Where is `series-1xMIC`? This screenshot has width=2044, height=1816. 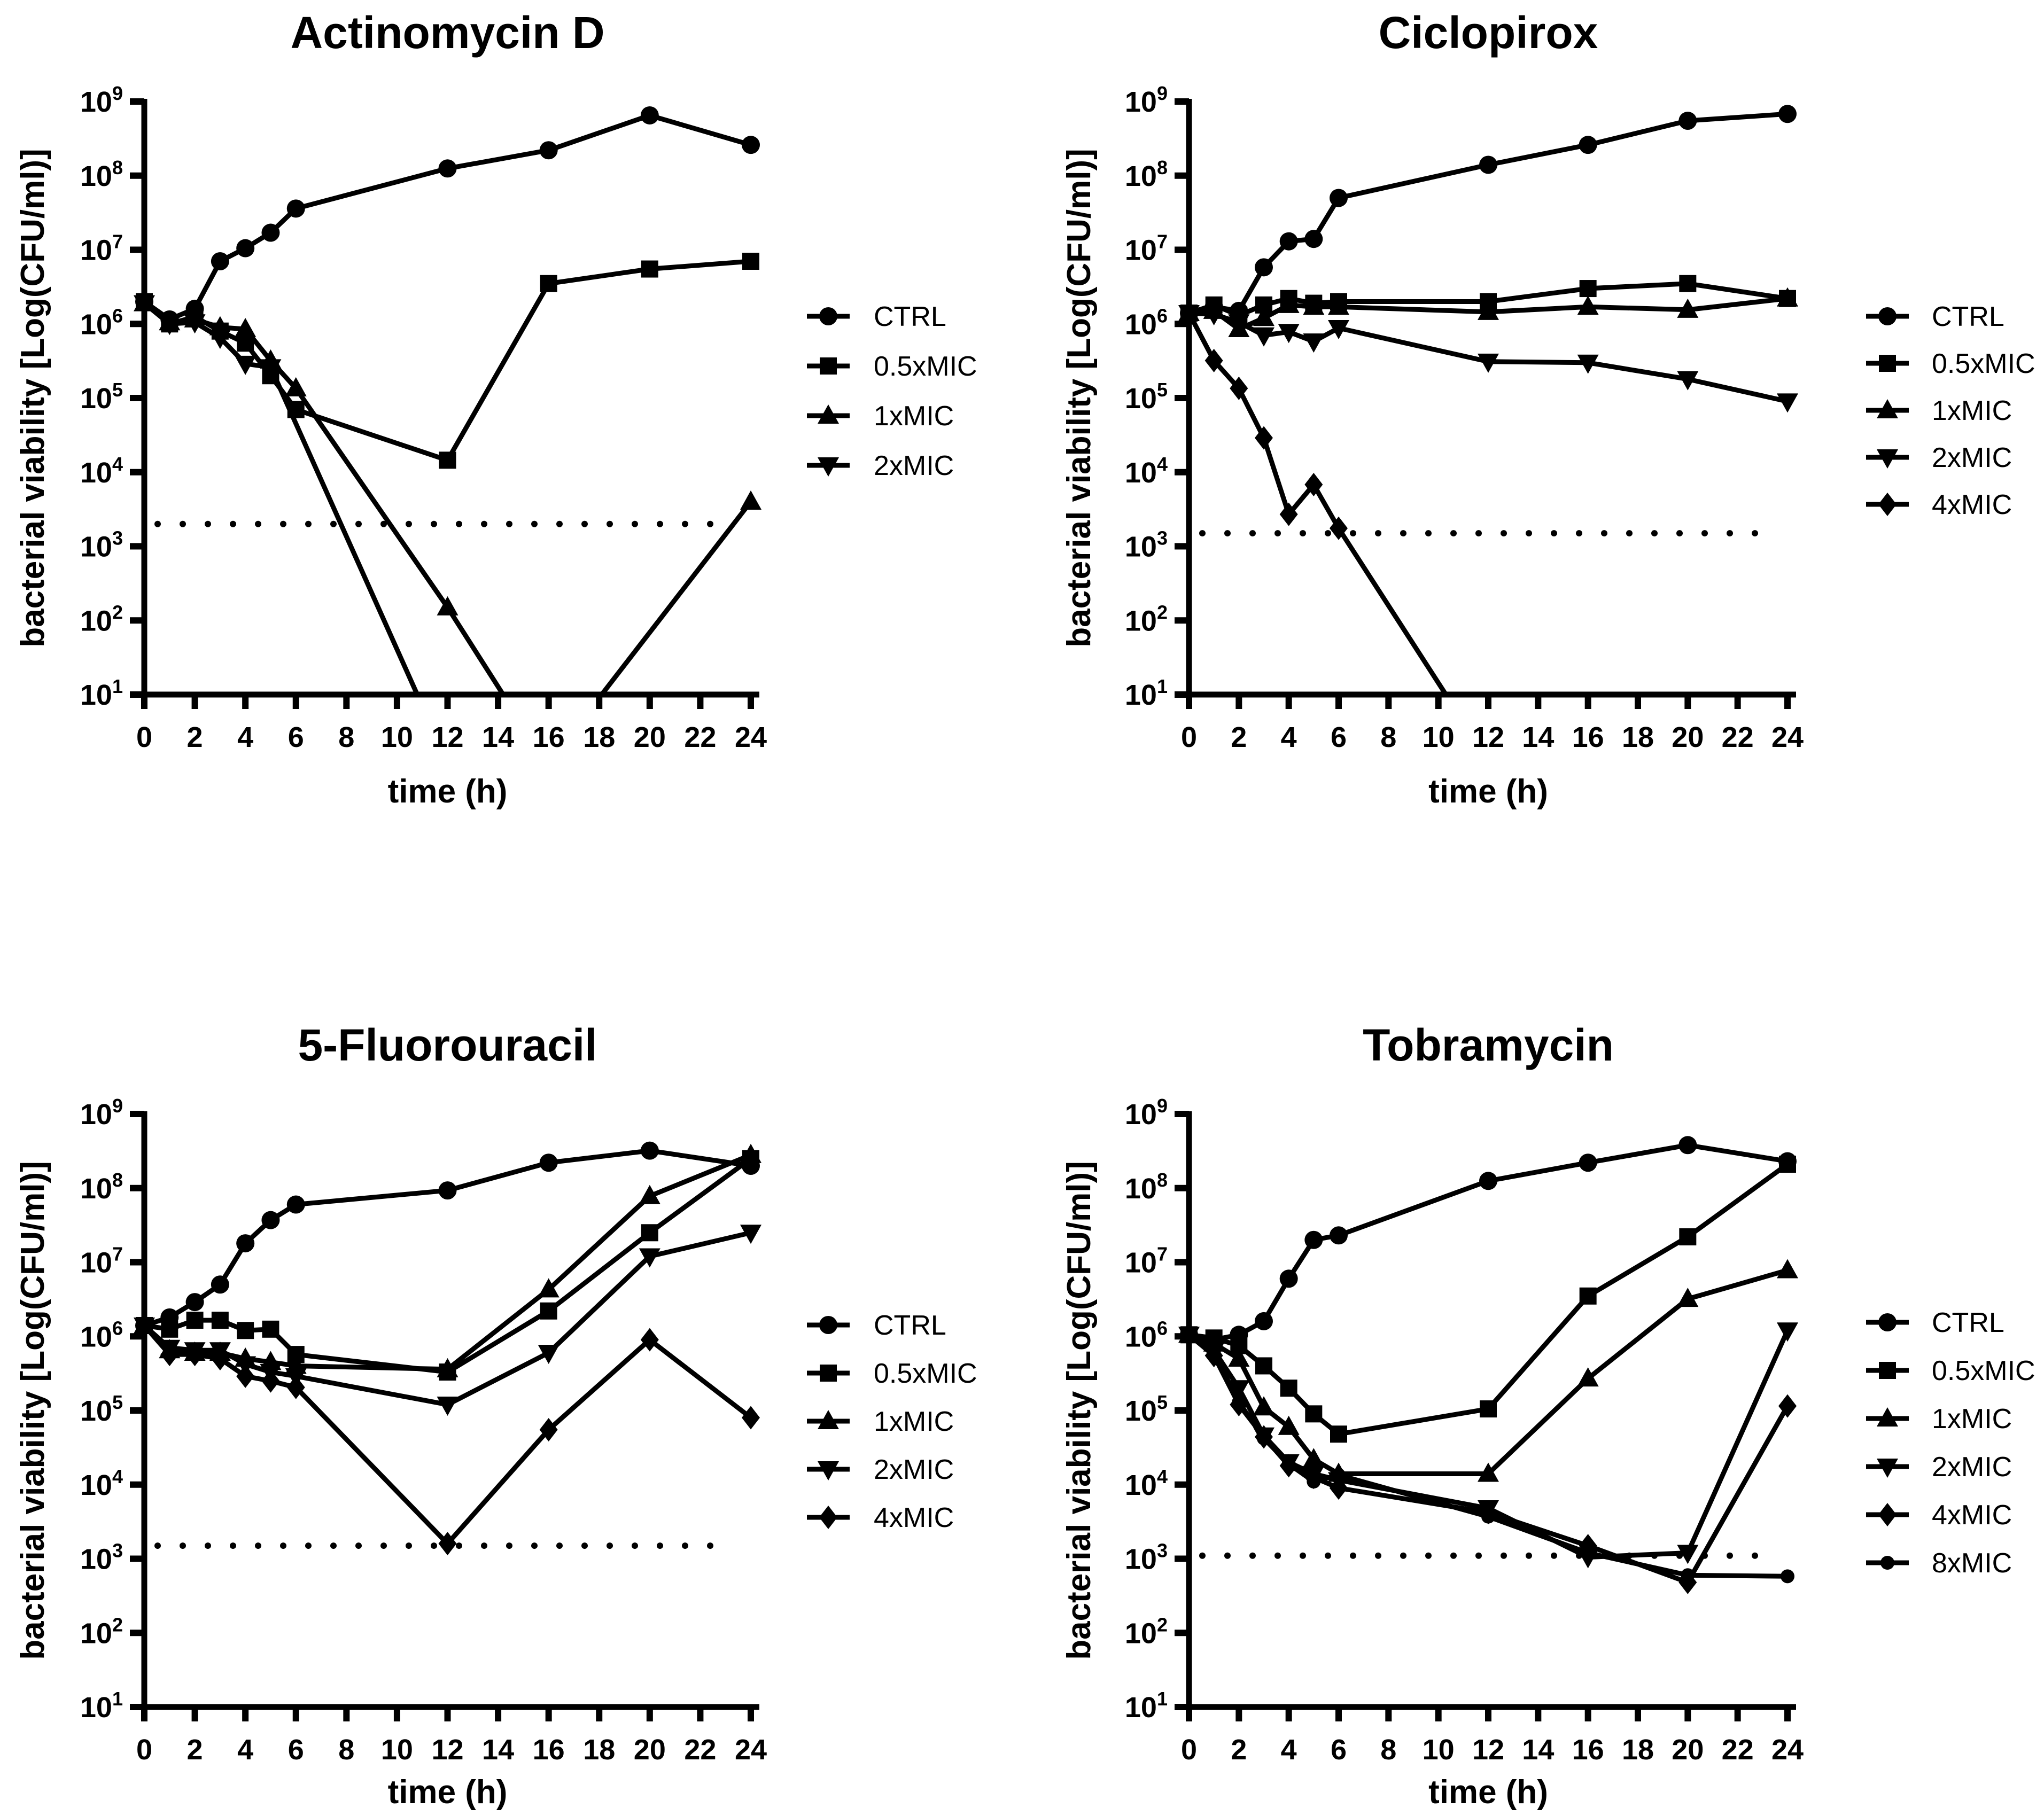 series-1xMIC is located at coordinates (447, 494).